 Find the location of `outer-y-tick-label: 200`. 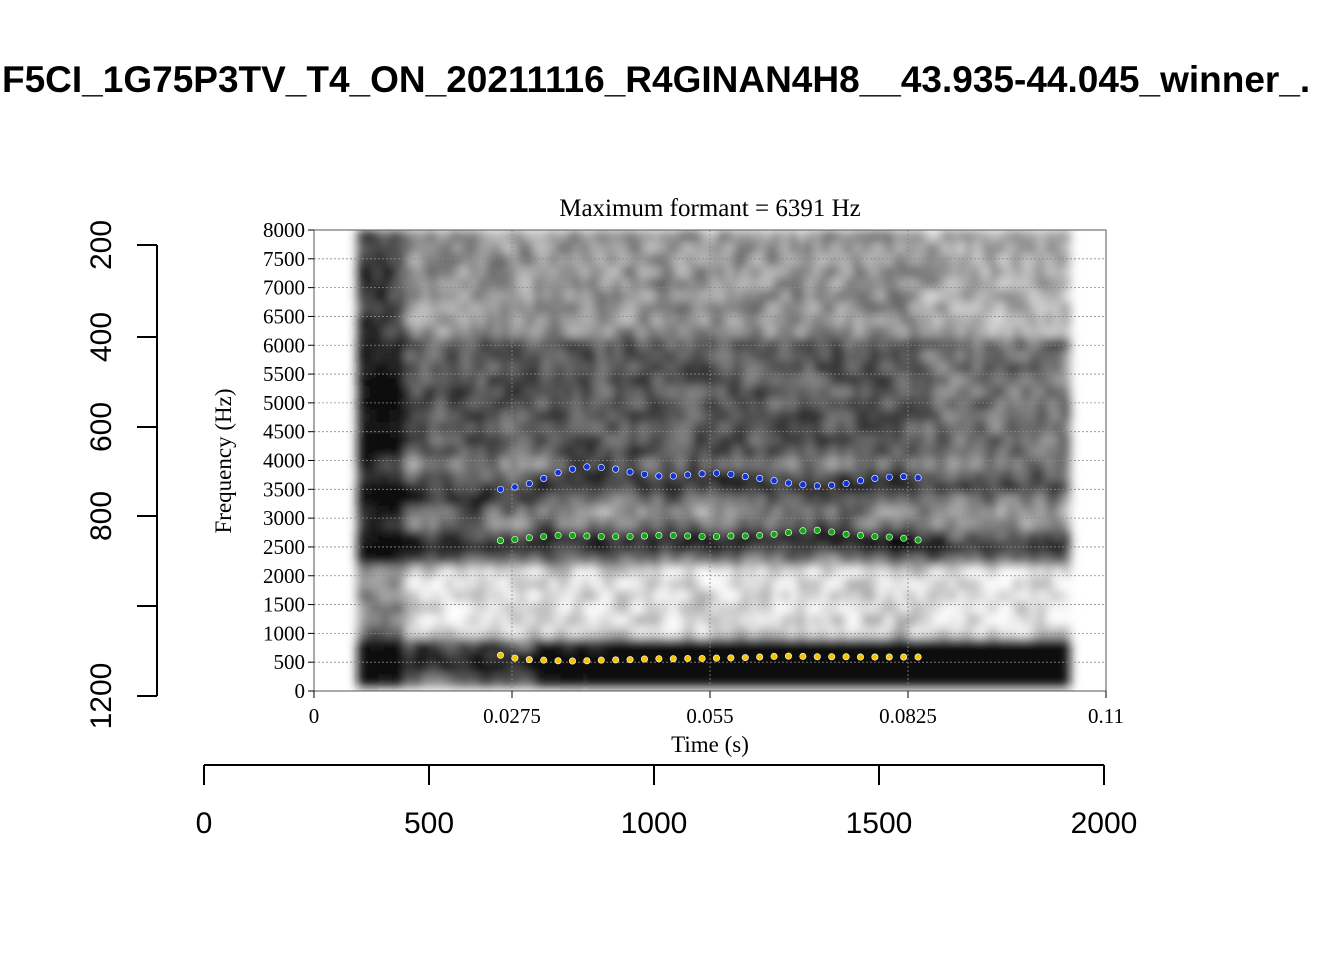

outer-y-tick-label: 200 is located at coordinates (101, 245).